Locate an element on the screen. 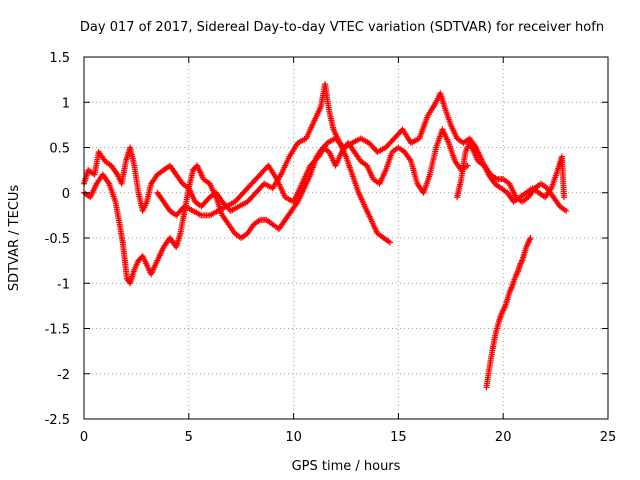  x-tick-label: 0 is located at coordinates (84, 437).